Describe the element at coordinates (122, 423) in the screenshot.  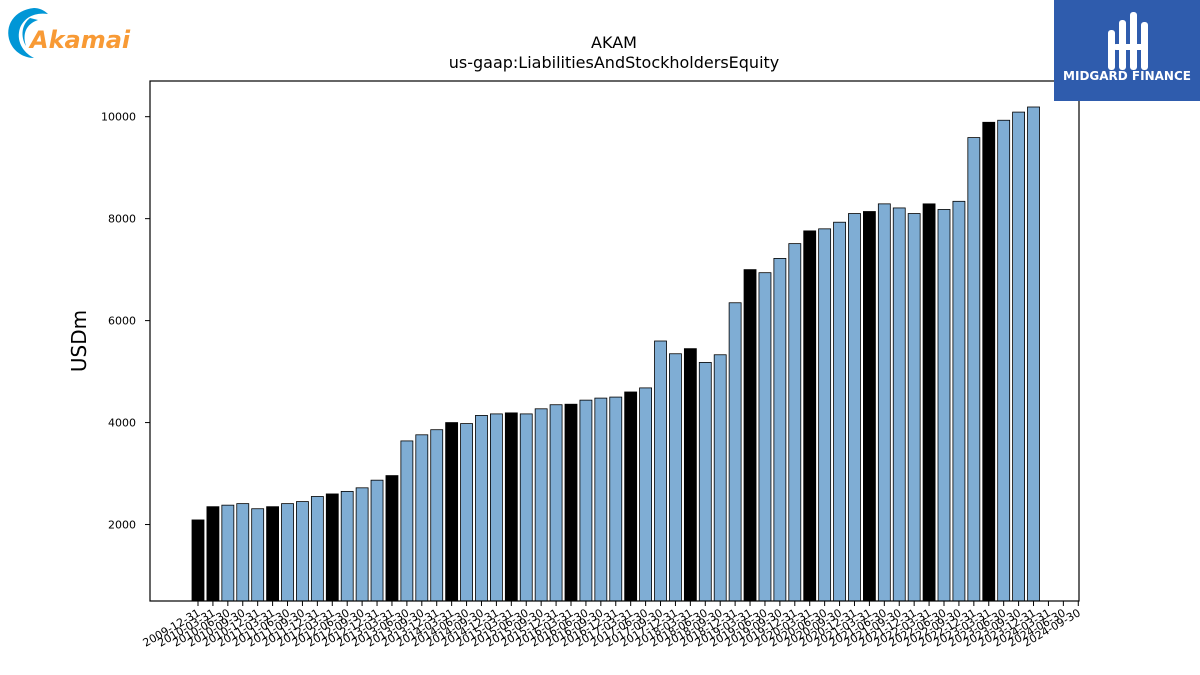
I see `y-tick-label: 4000` at that location.